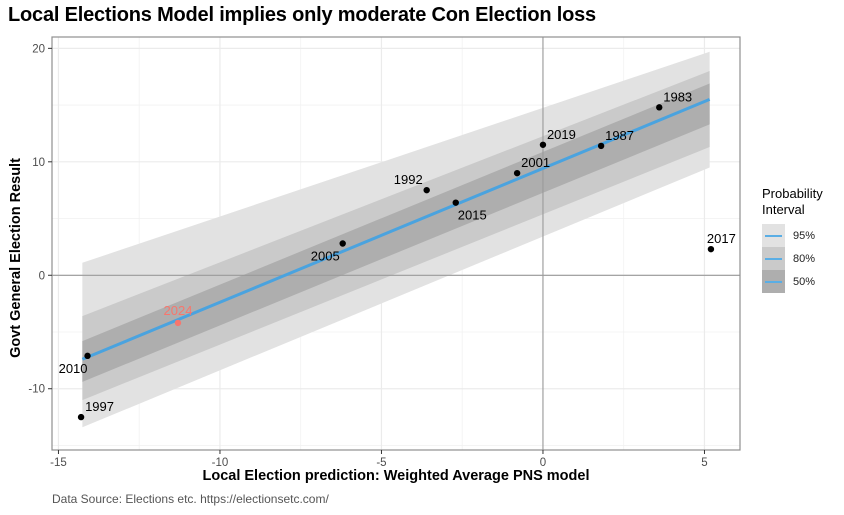 The width and height of the screenshot is (844, 515). Describe the element at coordinates (325, 256) in the screenshot. I see `point-label-2005: 2005` at that location.